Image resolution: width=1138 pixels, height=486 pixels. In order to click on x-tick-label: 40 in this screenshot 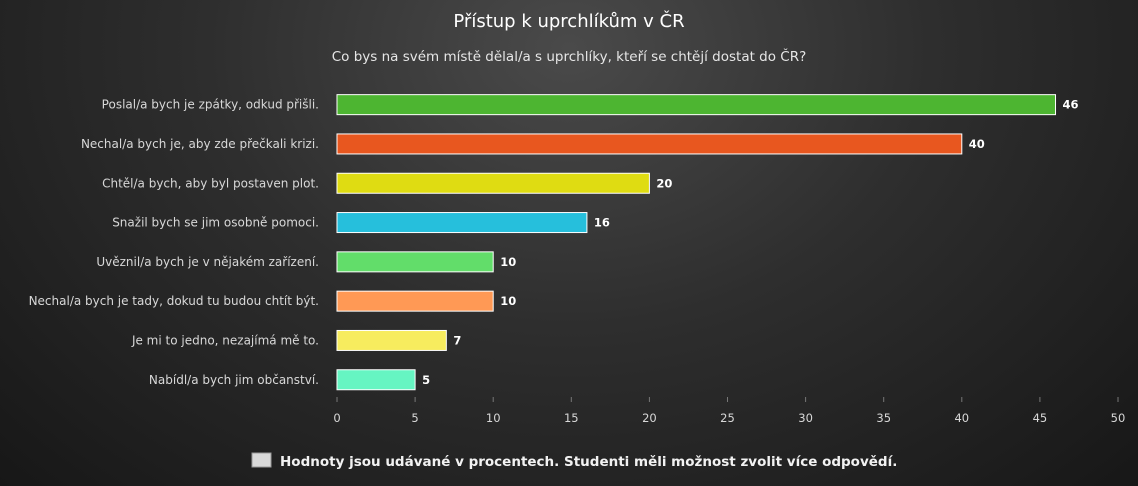, I will do `click(961, 418)`.